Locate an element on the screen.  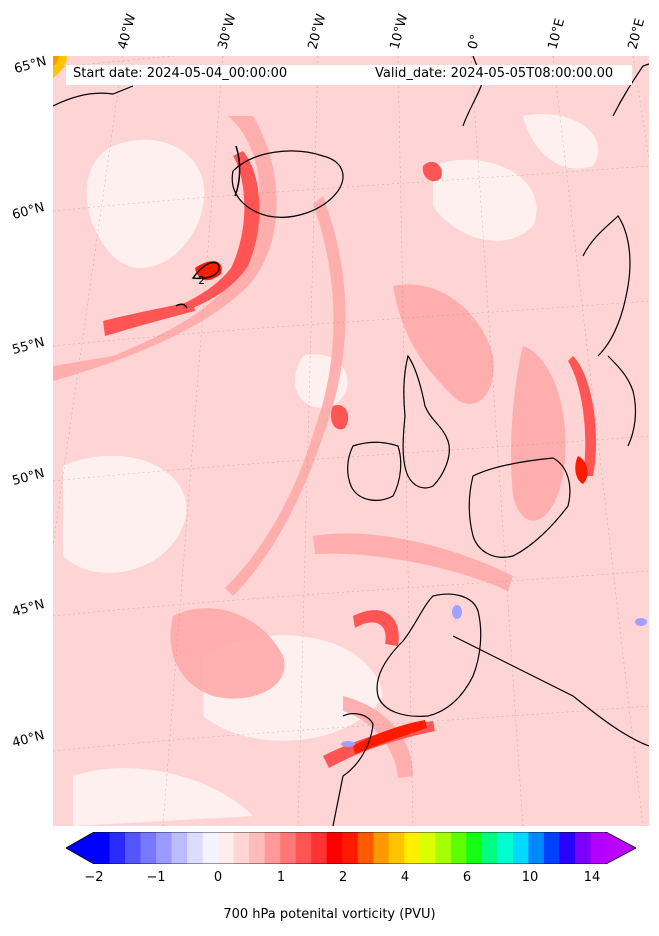
contour-label: 2 is located at coordinates (201, 280).